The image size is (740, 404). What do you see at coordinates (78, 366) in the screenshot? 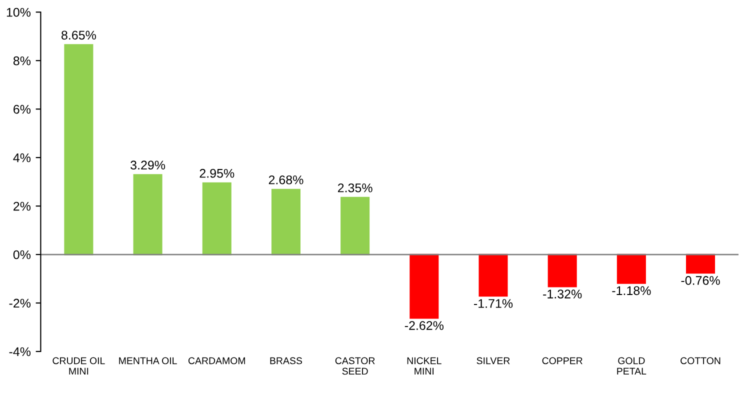
I see `x-tick-label: CRUDE OIL MINI` at bounding box center [78, 366].